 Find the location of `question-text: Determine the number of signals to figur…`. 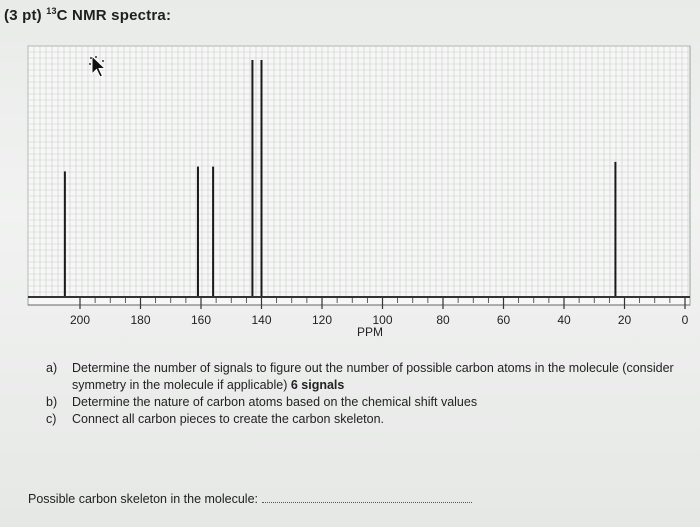

question-text: Determine the number of signals to figur… is located at coordinates (373, 376).